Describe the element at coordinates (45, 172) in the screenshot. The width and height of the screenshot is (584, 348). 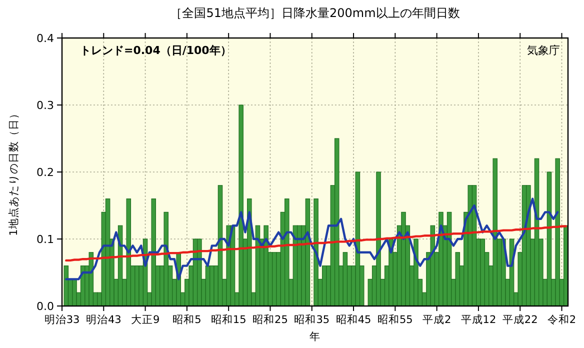
I see `y-tick-label: 0.2` at that location.